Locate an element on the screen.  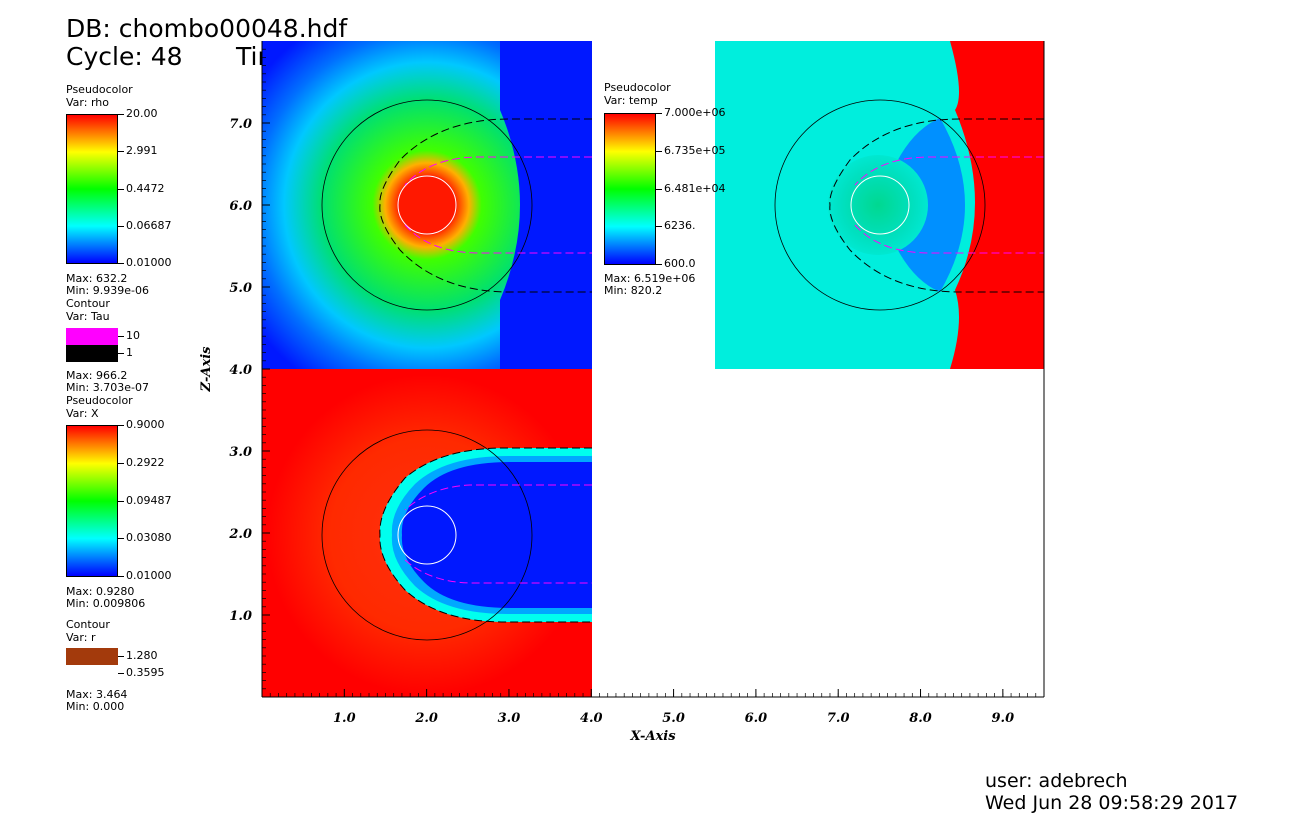
temp-legend-var: Var: temp is located at coordinates (631, 100).